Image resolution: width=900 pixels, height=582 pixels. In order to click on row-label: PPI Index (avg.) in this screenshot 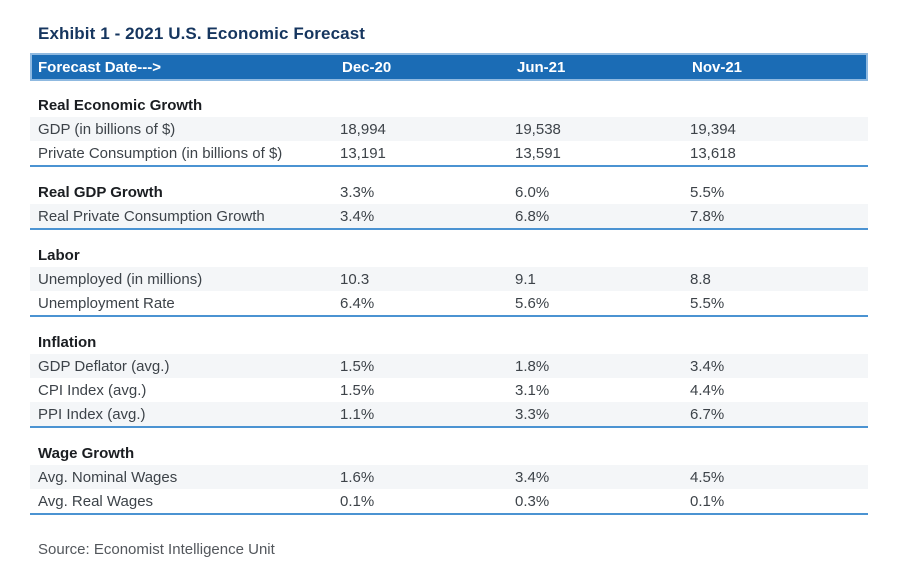, I will do `click(92, 414)`.